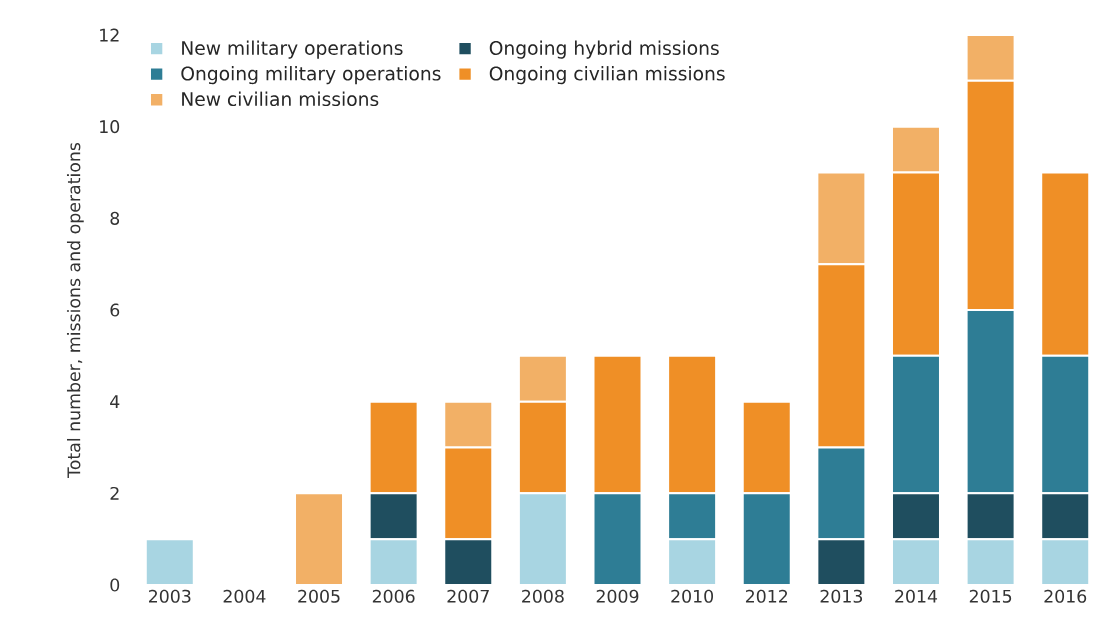 The height and width of the screenshot is (630, 1114). I want to click on x-tick-label: 2010, so click(692, 596).